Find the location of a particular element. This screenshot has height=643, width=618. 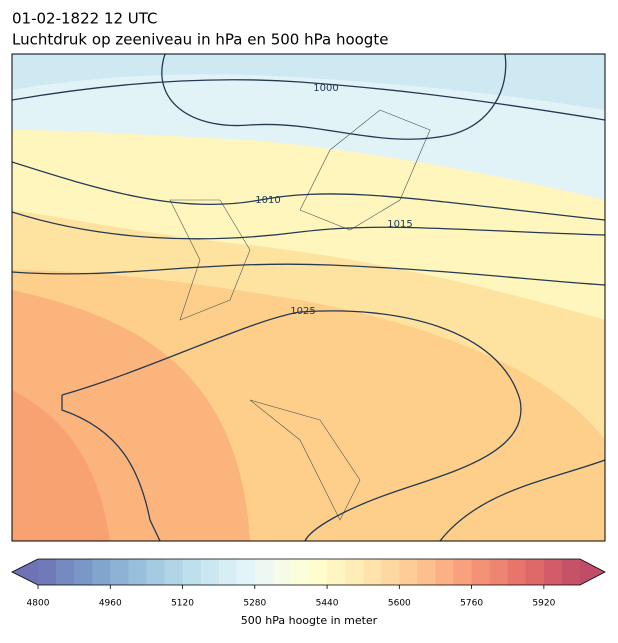

colorbar-tick-label: 5440 is located at coordinates (327, 604).